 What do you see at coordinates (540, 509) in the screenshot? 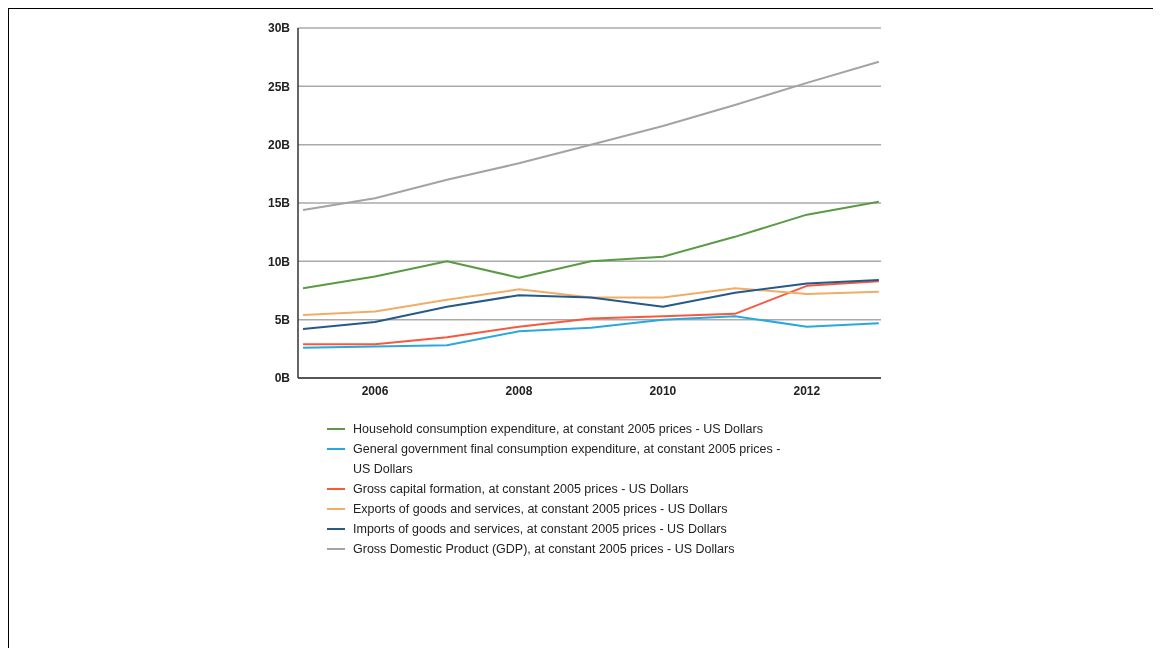
I see `legend-label: Exports of goods and services, at constant 2005 prices - US Dollars` at bounding box center [540, 509].